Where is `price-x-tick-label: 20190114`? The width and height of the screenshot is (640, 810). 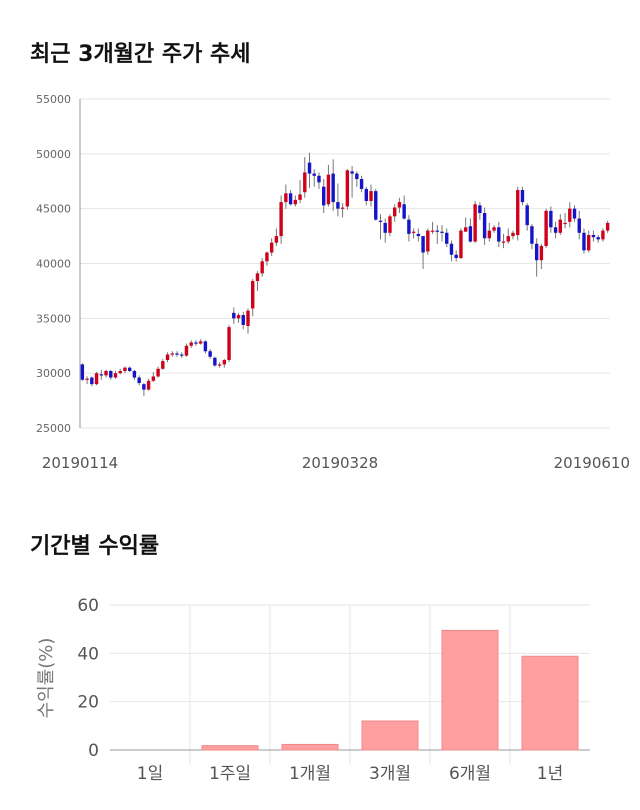
price-x-tick-label: 20190114 is located at coordinates (80, 463).